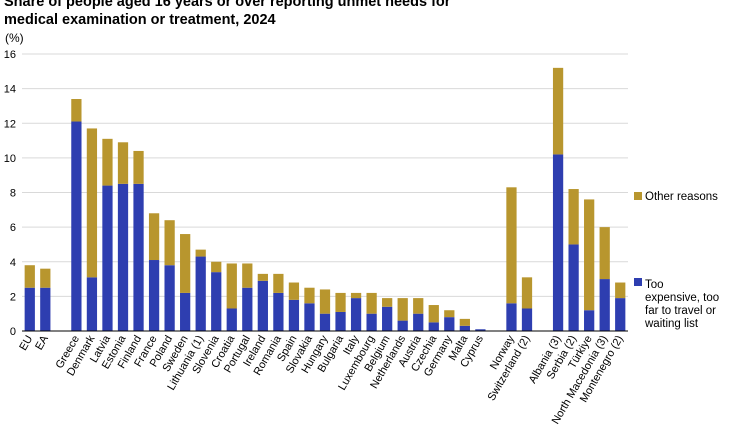 Image resolution: width=730 pixels, height=440 pixels. I want to click on x-tick-label: EU, so click(26, 342).